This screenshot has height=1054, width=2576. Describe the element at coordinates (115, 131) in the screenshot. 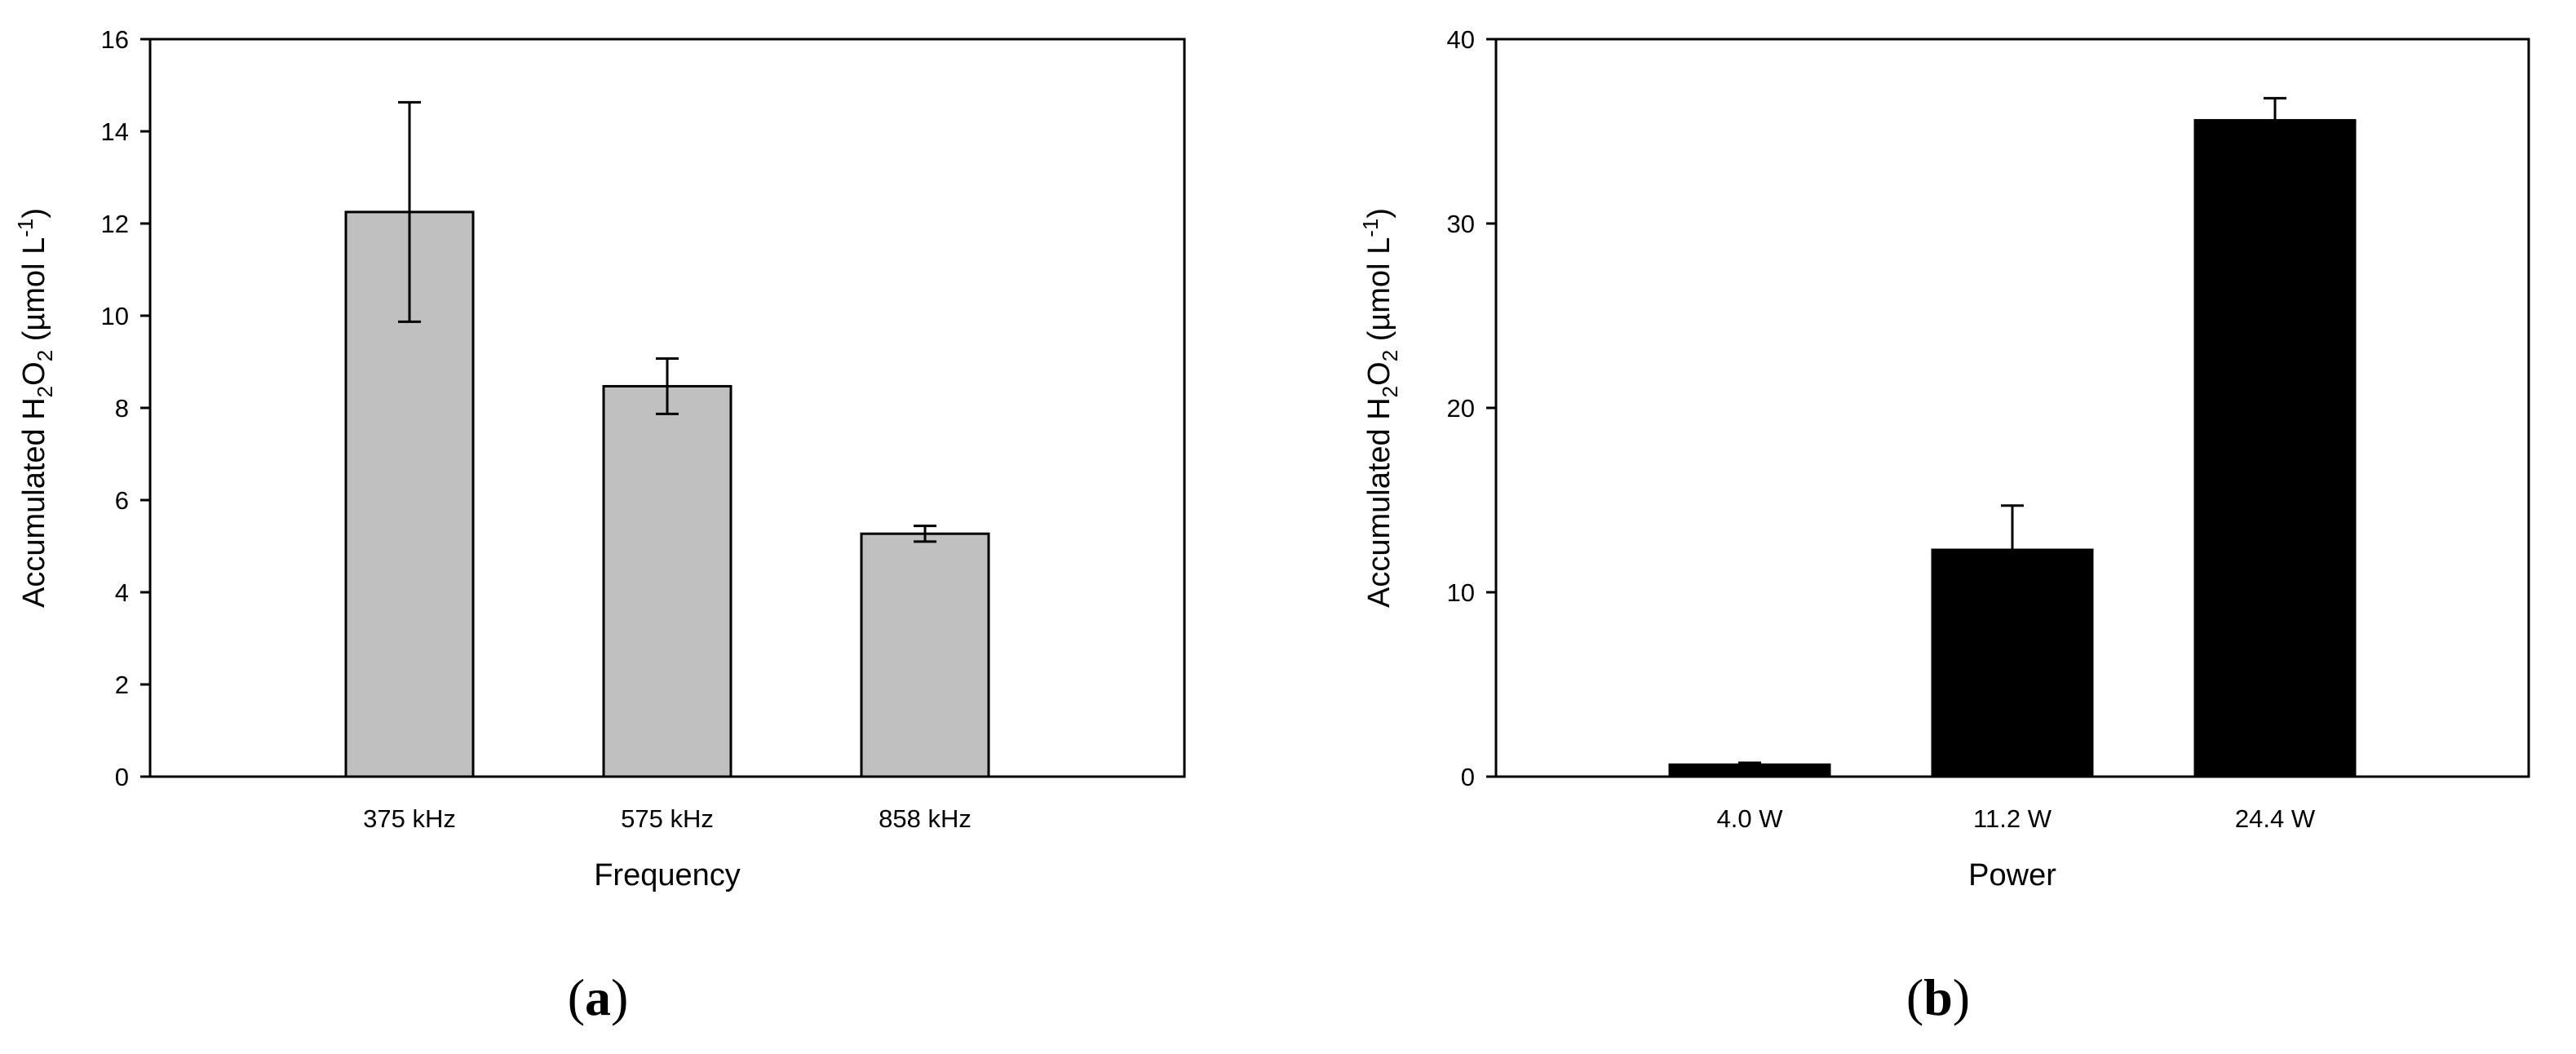

I see `y-tick-label: 14` at that location.